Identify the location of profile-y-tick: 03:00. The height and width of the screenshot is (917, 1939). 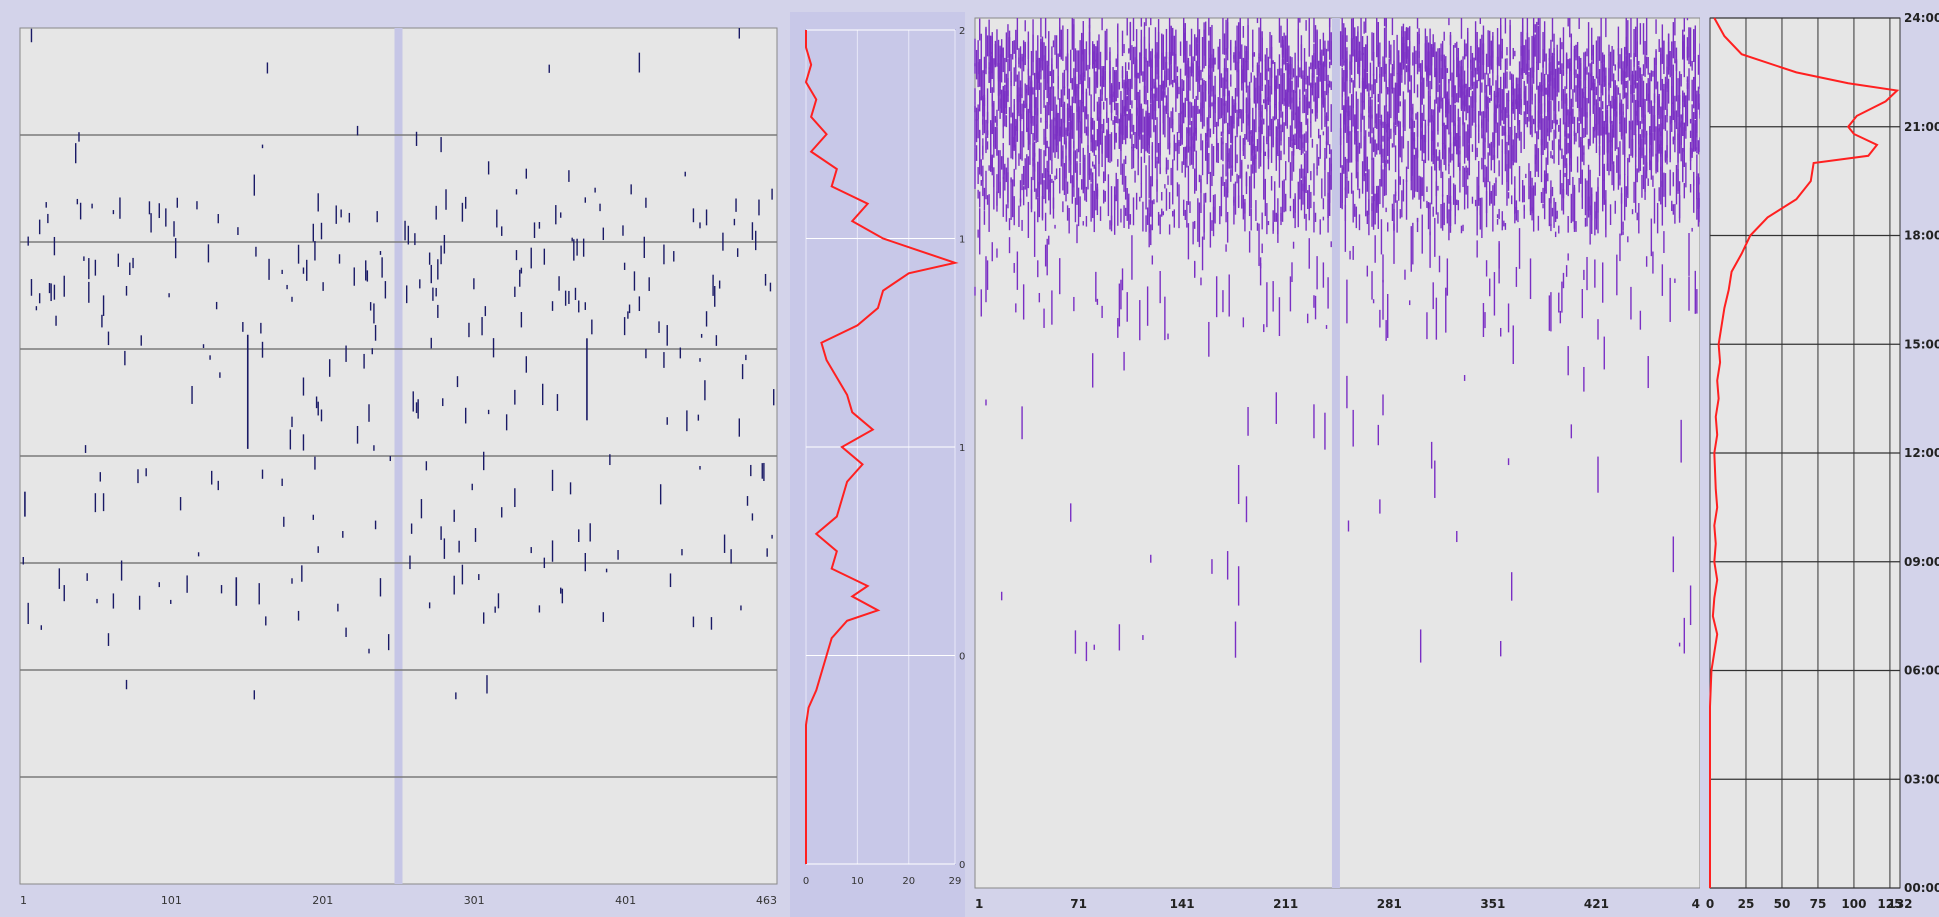
(1921, 779).